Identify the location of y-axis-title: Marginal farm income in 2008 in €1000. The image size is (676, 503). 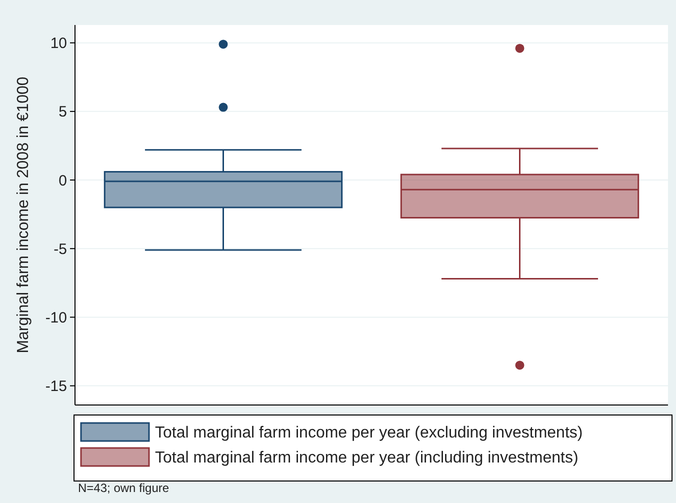
(23, 215).